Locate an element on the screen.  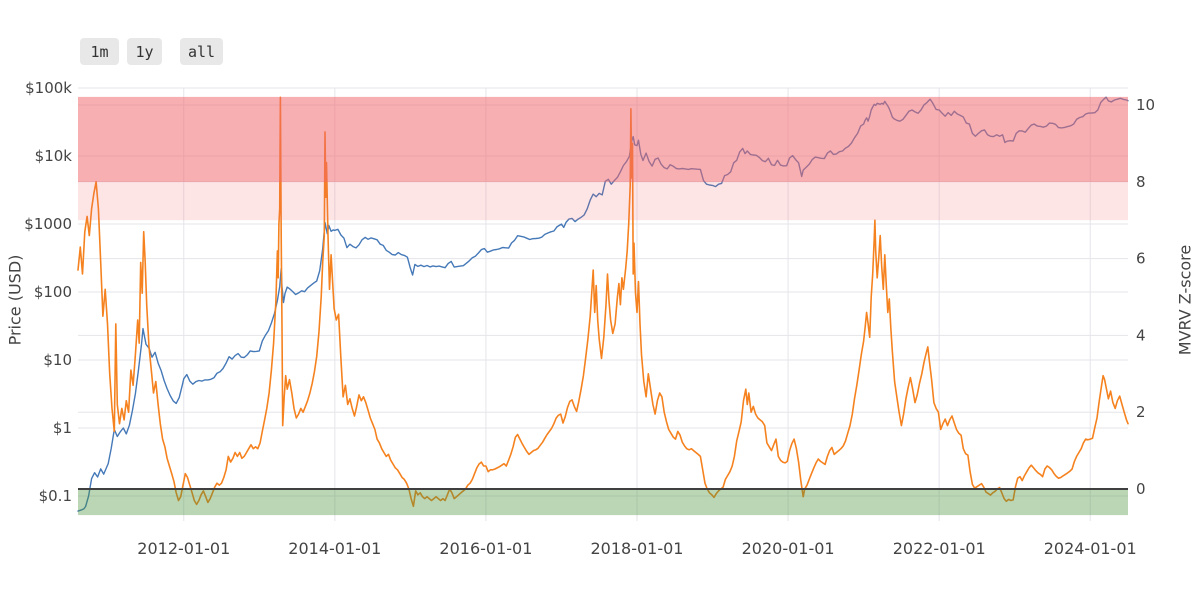
y-left-tick: $10 is located at coordinates (57, 360).